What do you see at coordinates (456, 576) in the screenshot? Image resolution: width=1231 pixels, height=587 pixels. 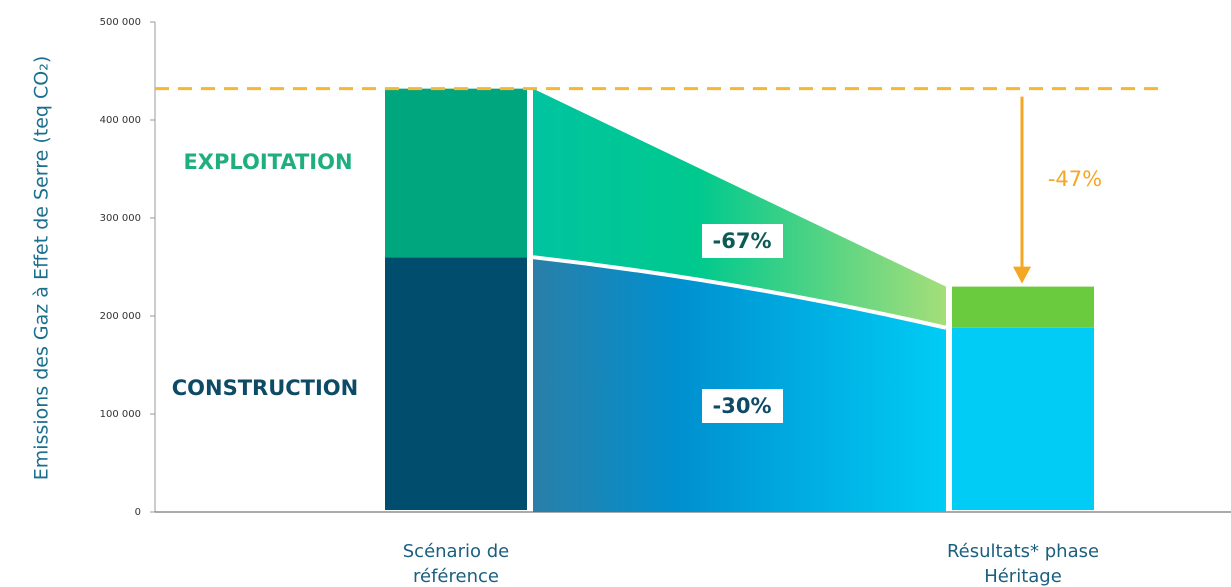 I see `x-tick-label: référence` at bounding box center [456, 576].